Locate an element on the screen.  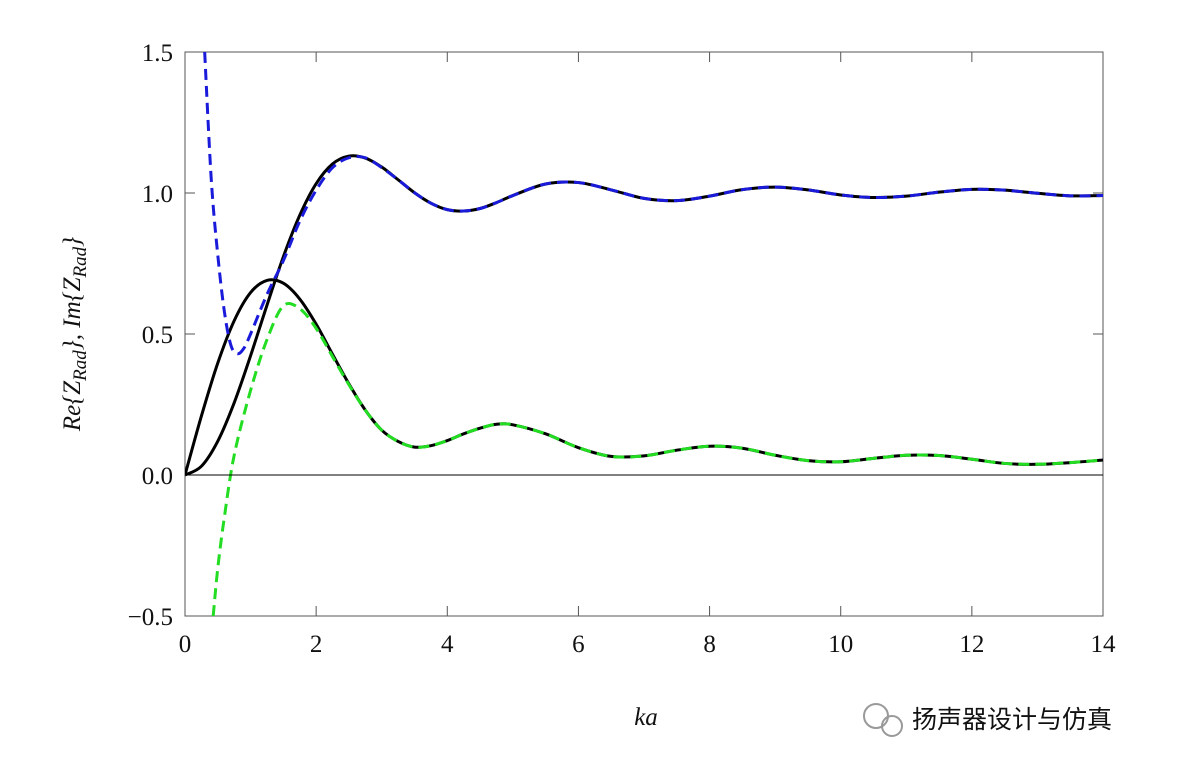
y-tick-label: 1.5 is located at coordinates (157, 53).